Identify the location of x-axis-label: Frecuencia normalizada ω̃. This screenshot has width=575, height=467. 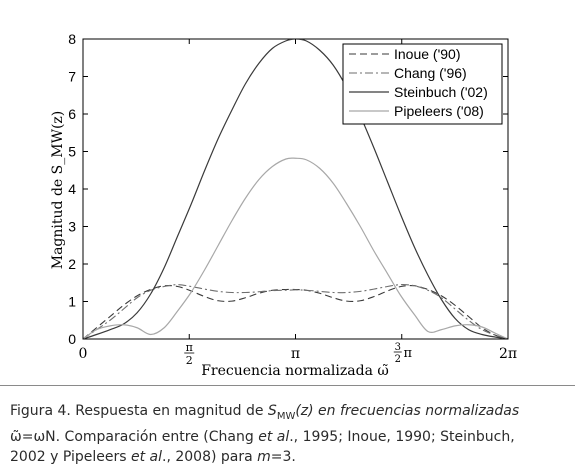
(295, 371).